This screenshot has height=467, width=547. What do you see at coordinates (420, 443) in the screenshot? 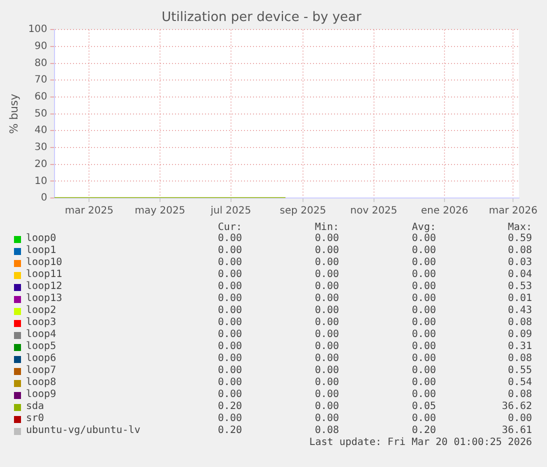
I see `text: Last update: Fri Mar 20 01:00:25 2026` at bounding box center [420, 443].